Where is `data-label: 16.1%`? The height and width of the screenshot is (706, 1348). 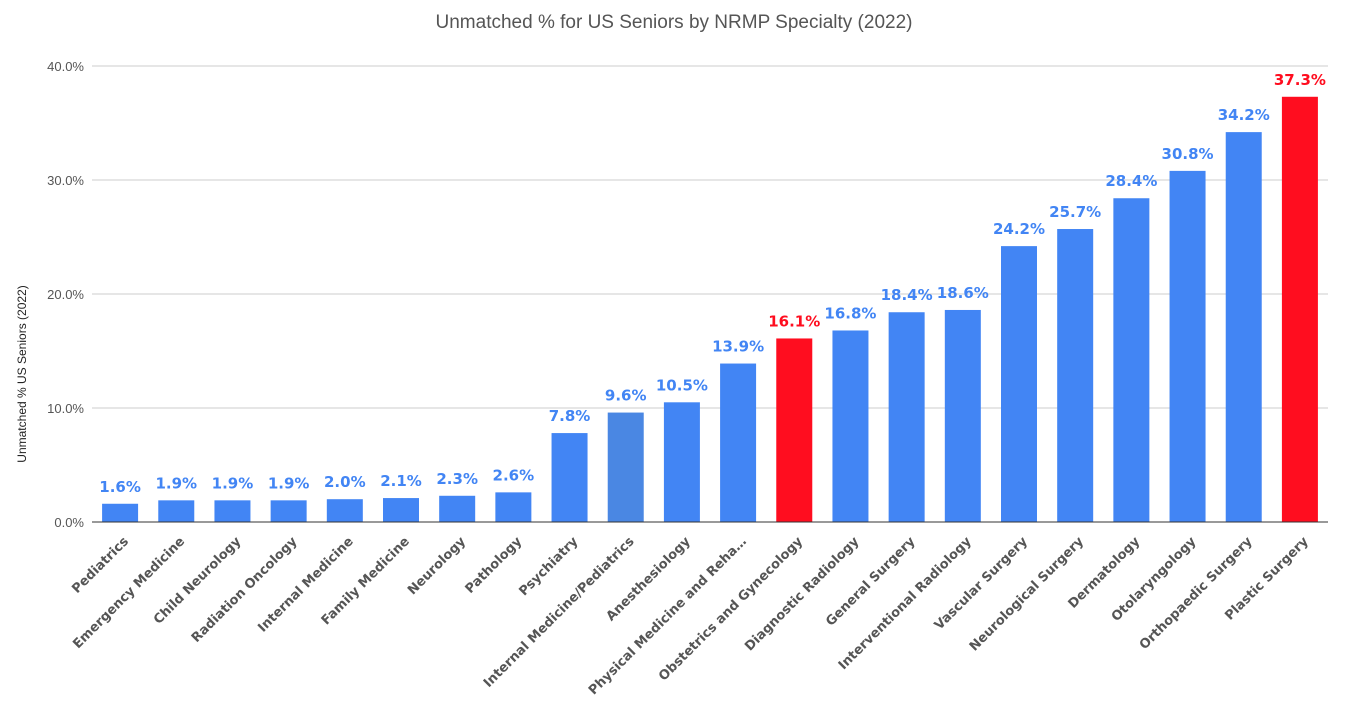 data-label: 16.1% is located at coordinates (794, 321).